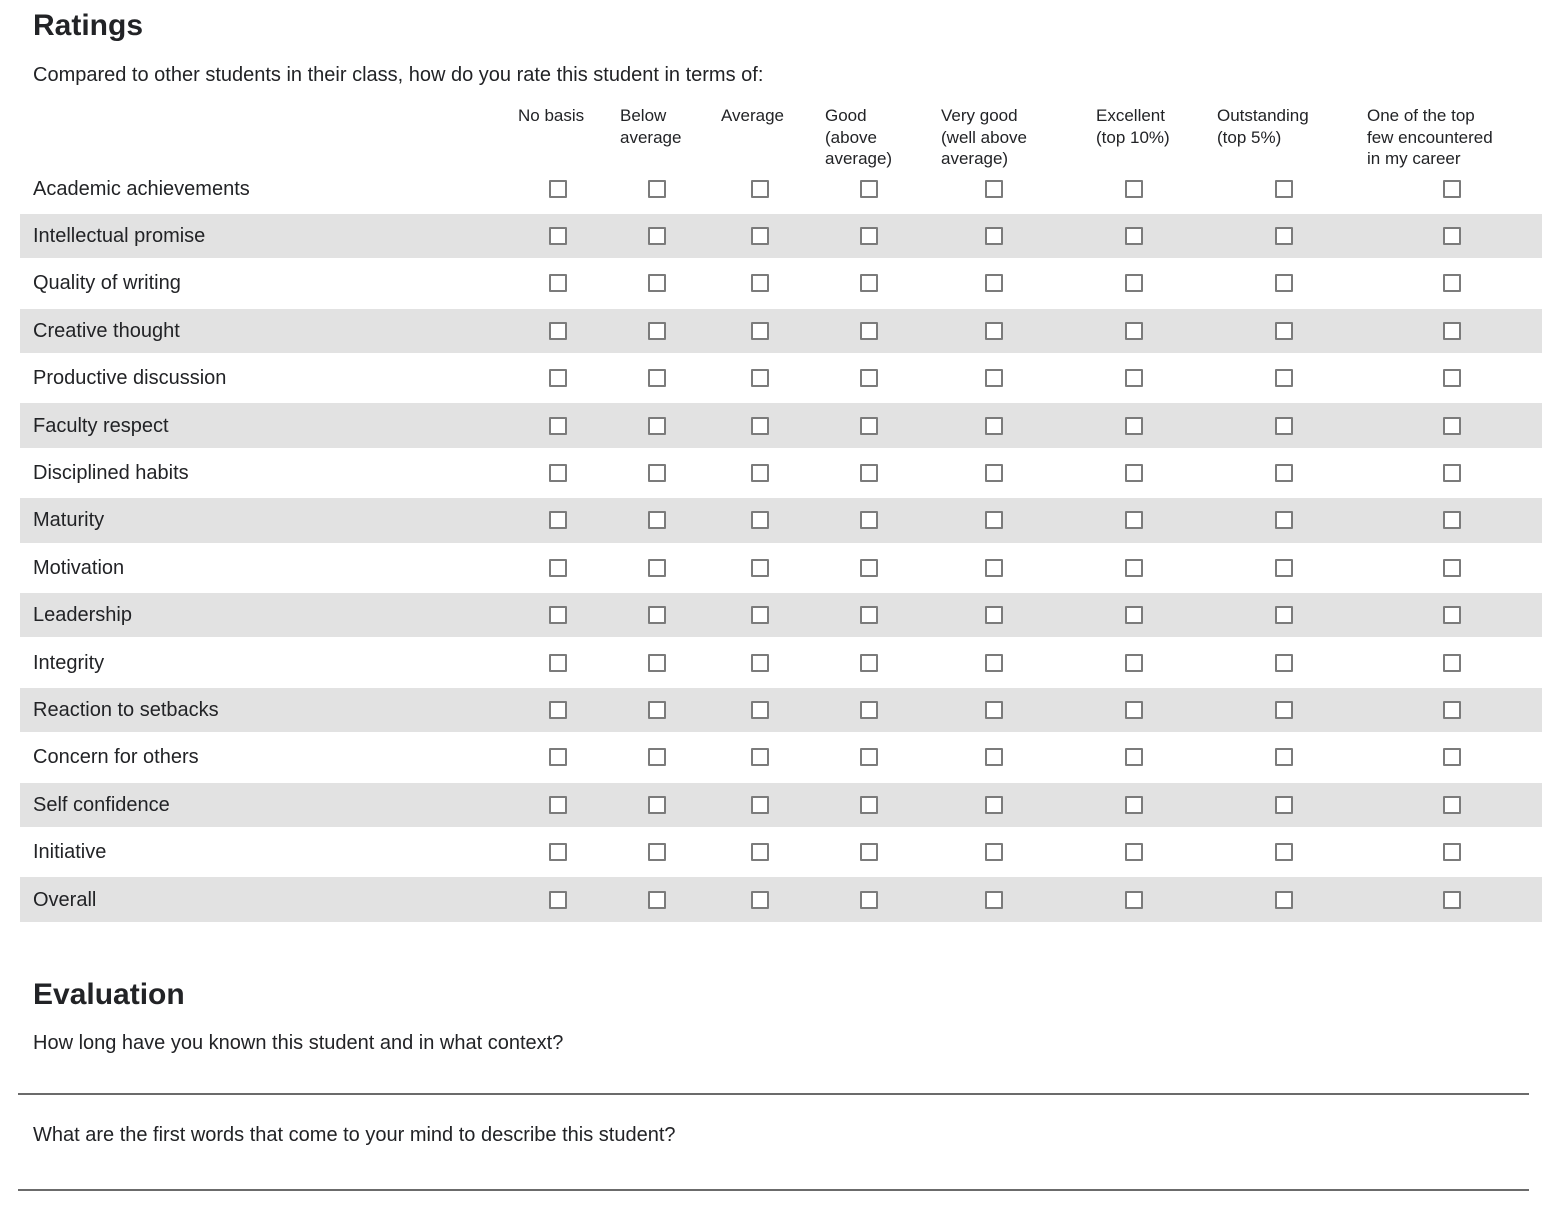 The image size is (1556, 1212). I want to click on checkbox-integrity-very-good-well-above-average, so click(993, 662).